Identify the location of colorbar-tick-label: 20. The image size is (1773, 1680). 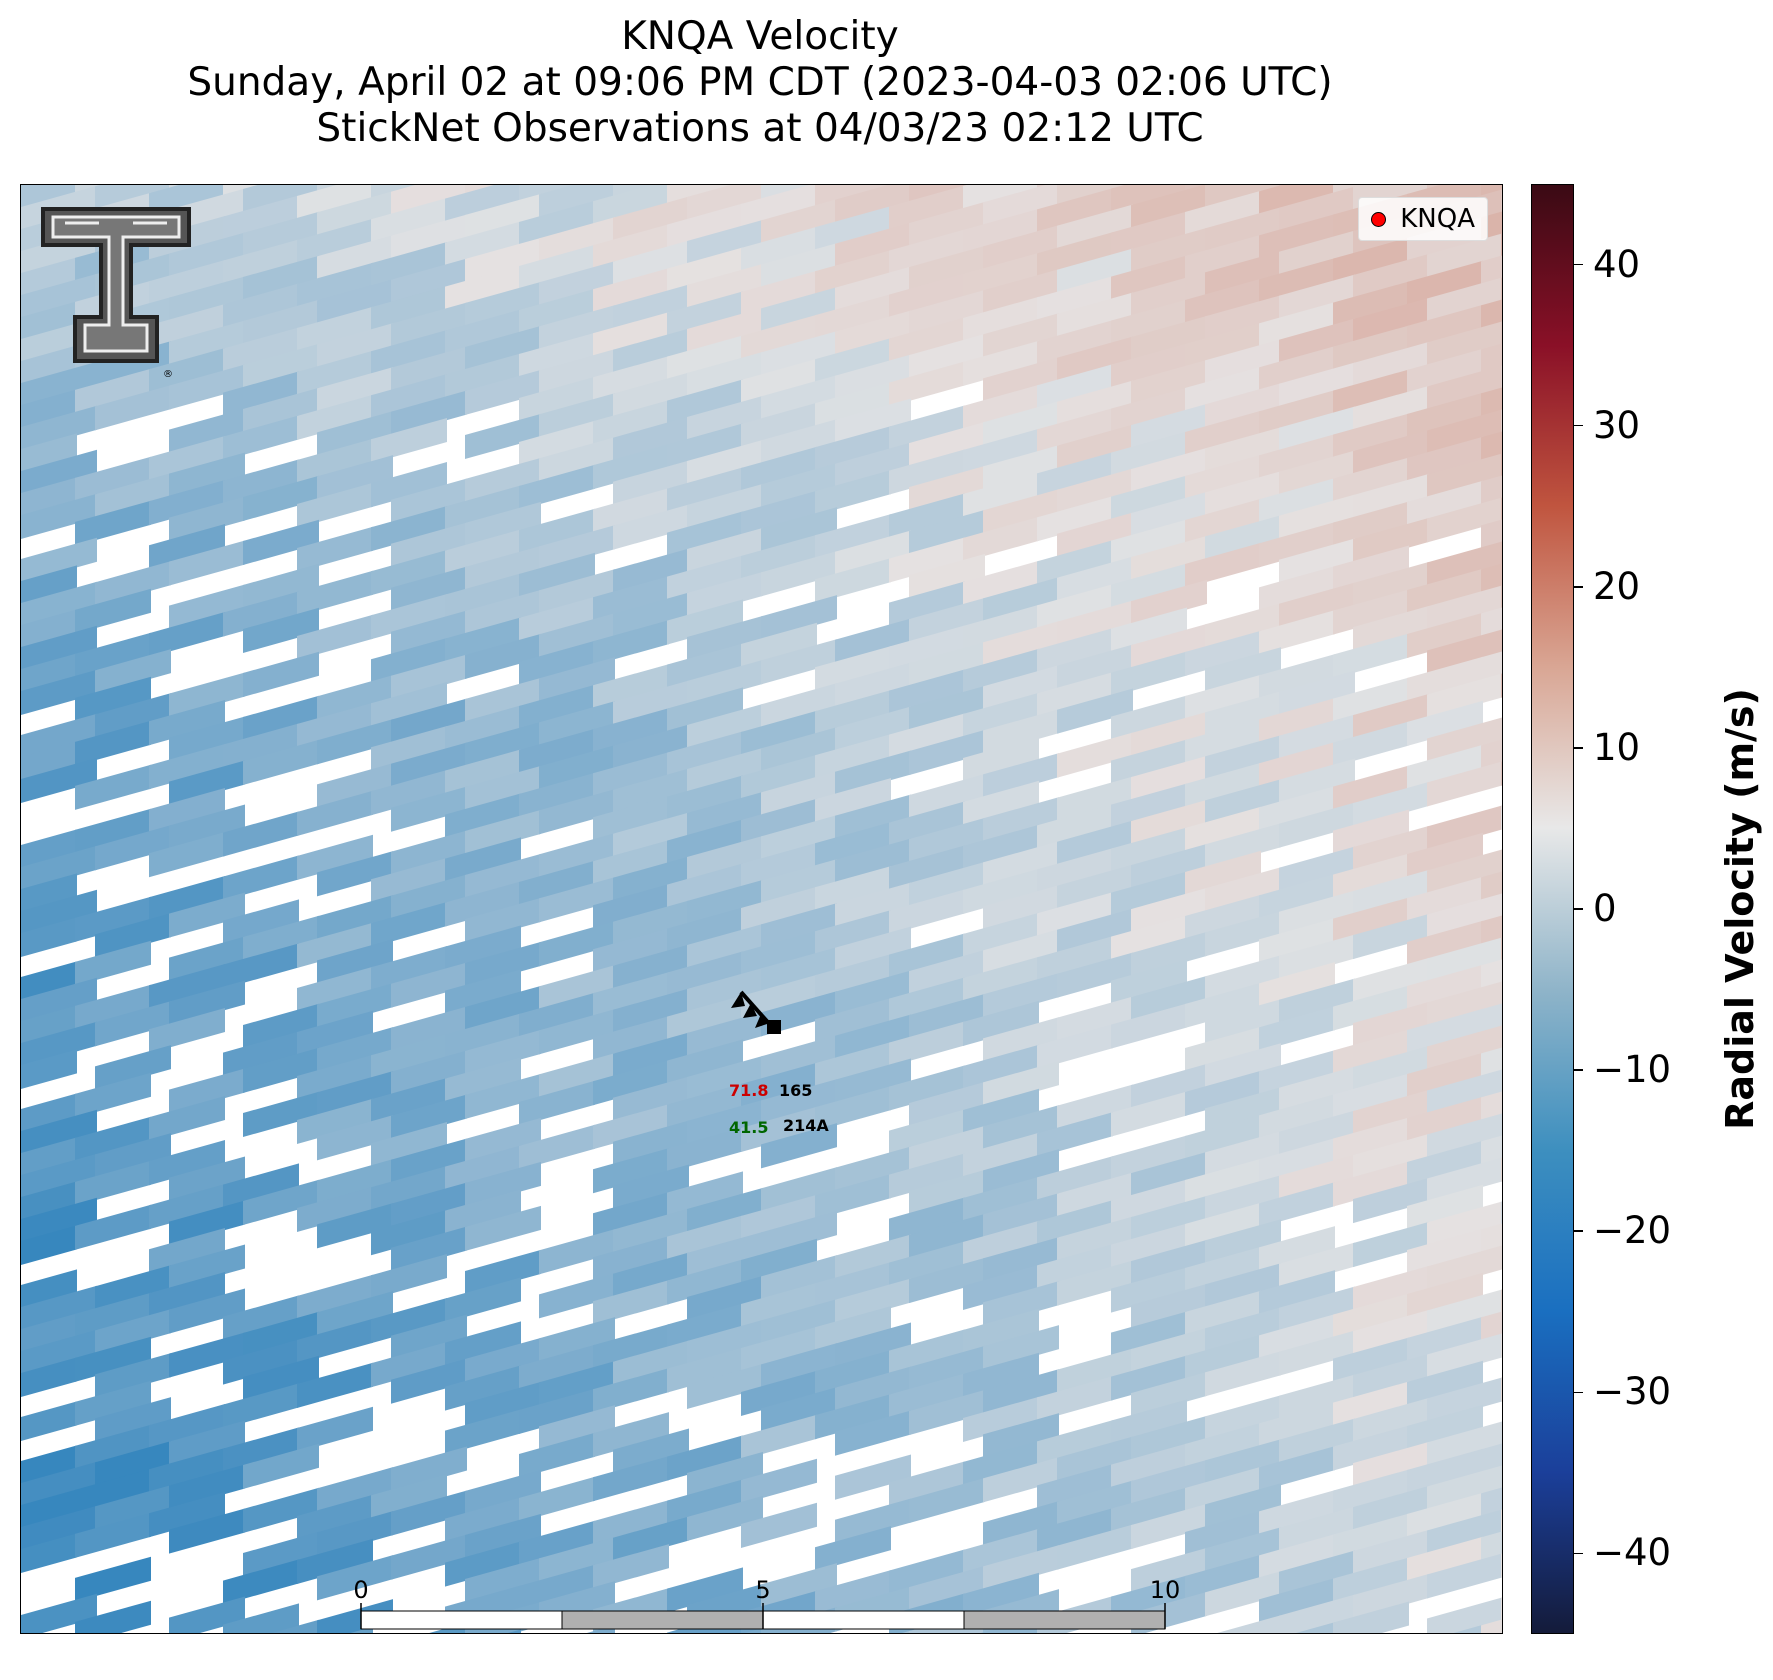
(1617, 586).